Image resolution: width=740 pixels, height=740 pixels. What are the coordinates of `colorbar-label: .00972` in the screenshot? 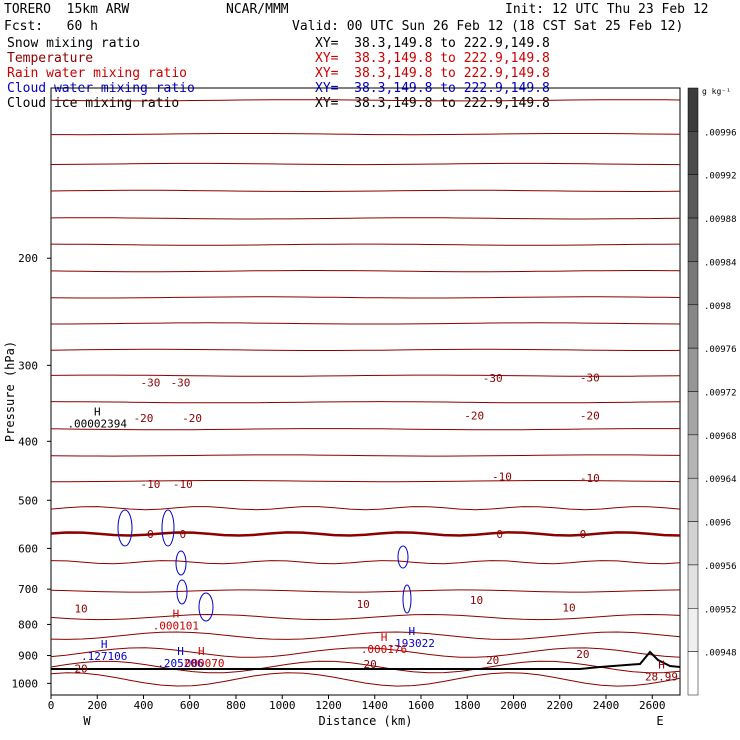 It's located at (720, 394).